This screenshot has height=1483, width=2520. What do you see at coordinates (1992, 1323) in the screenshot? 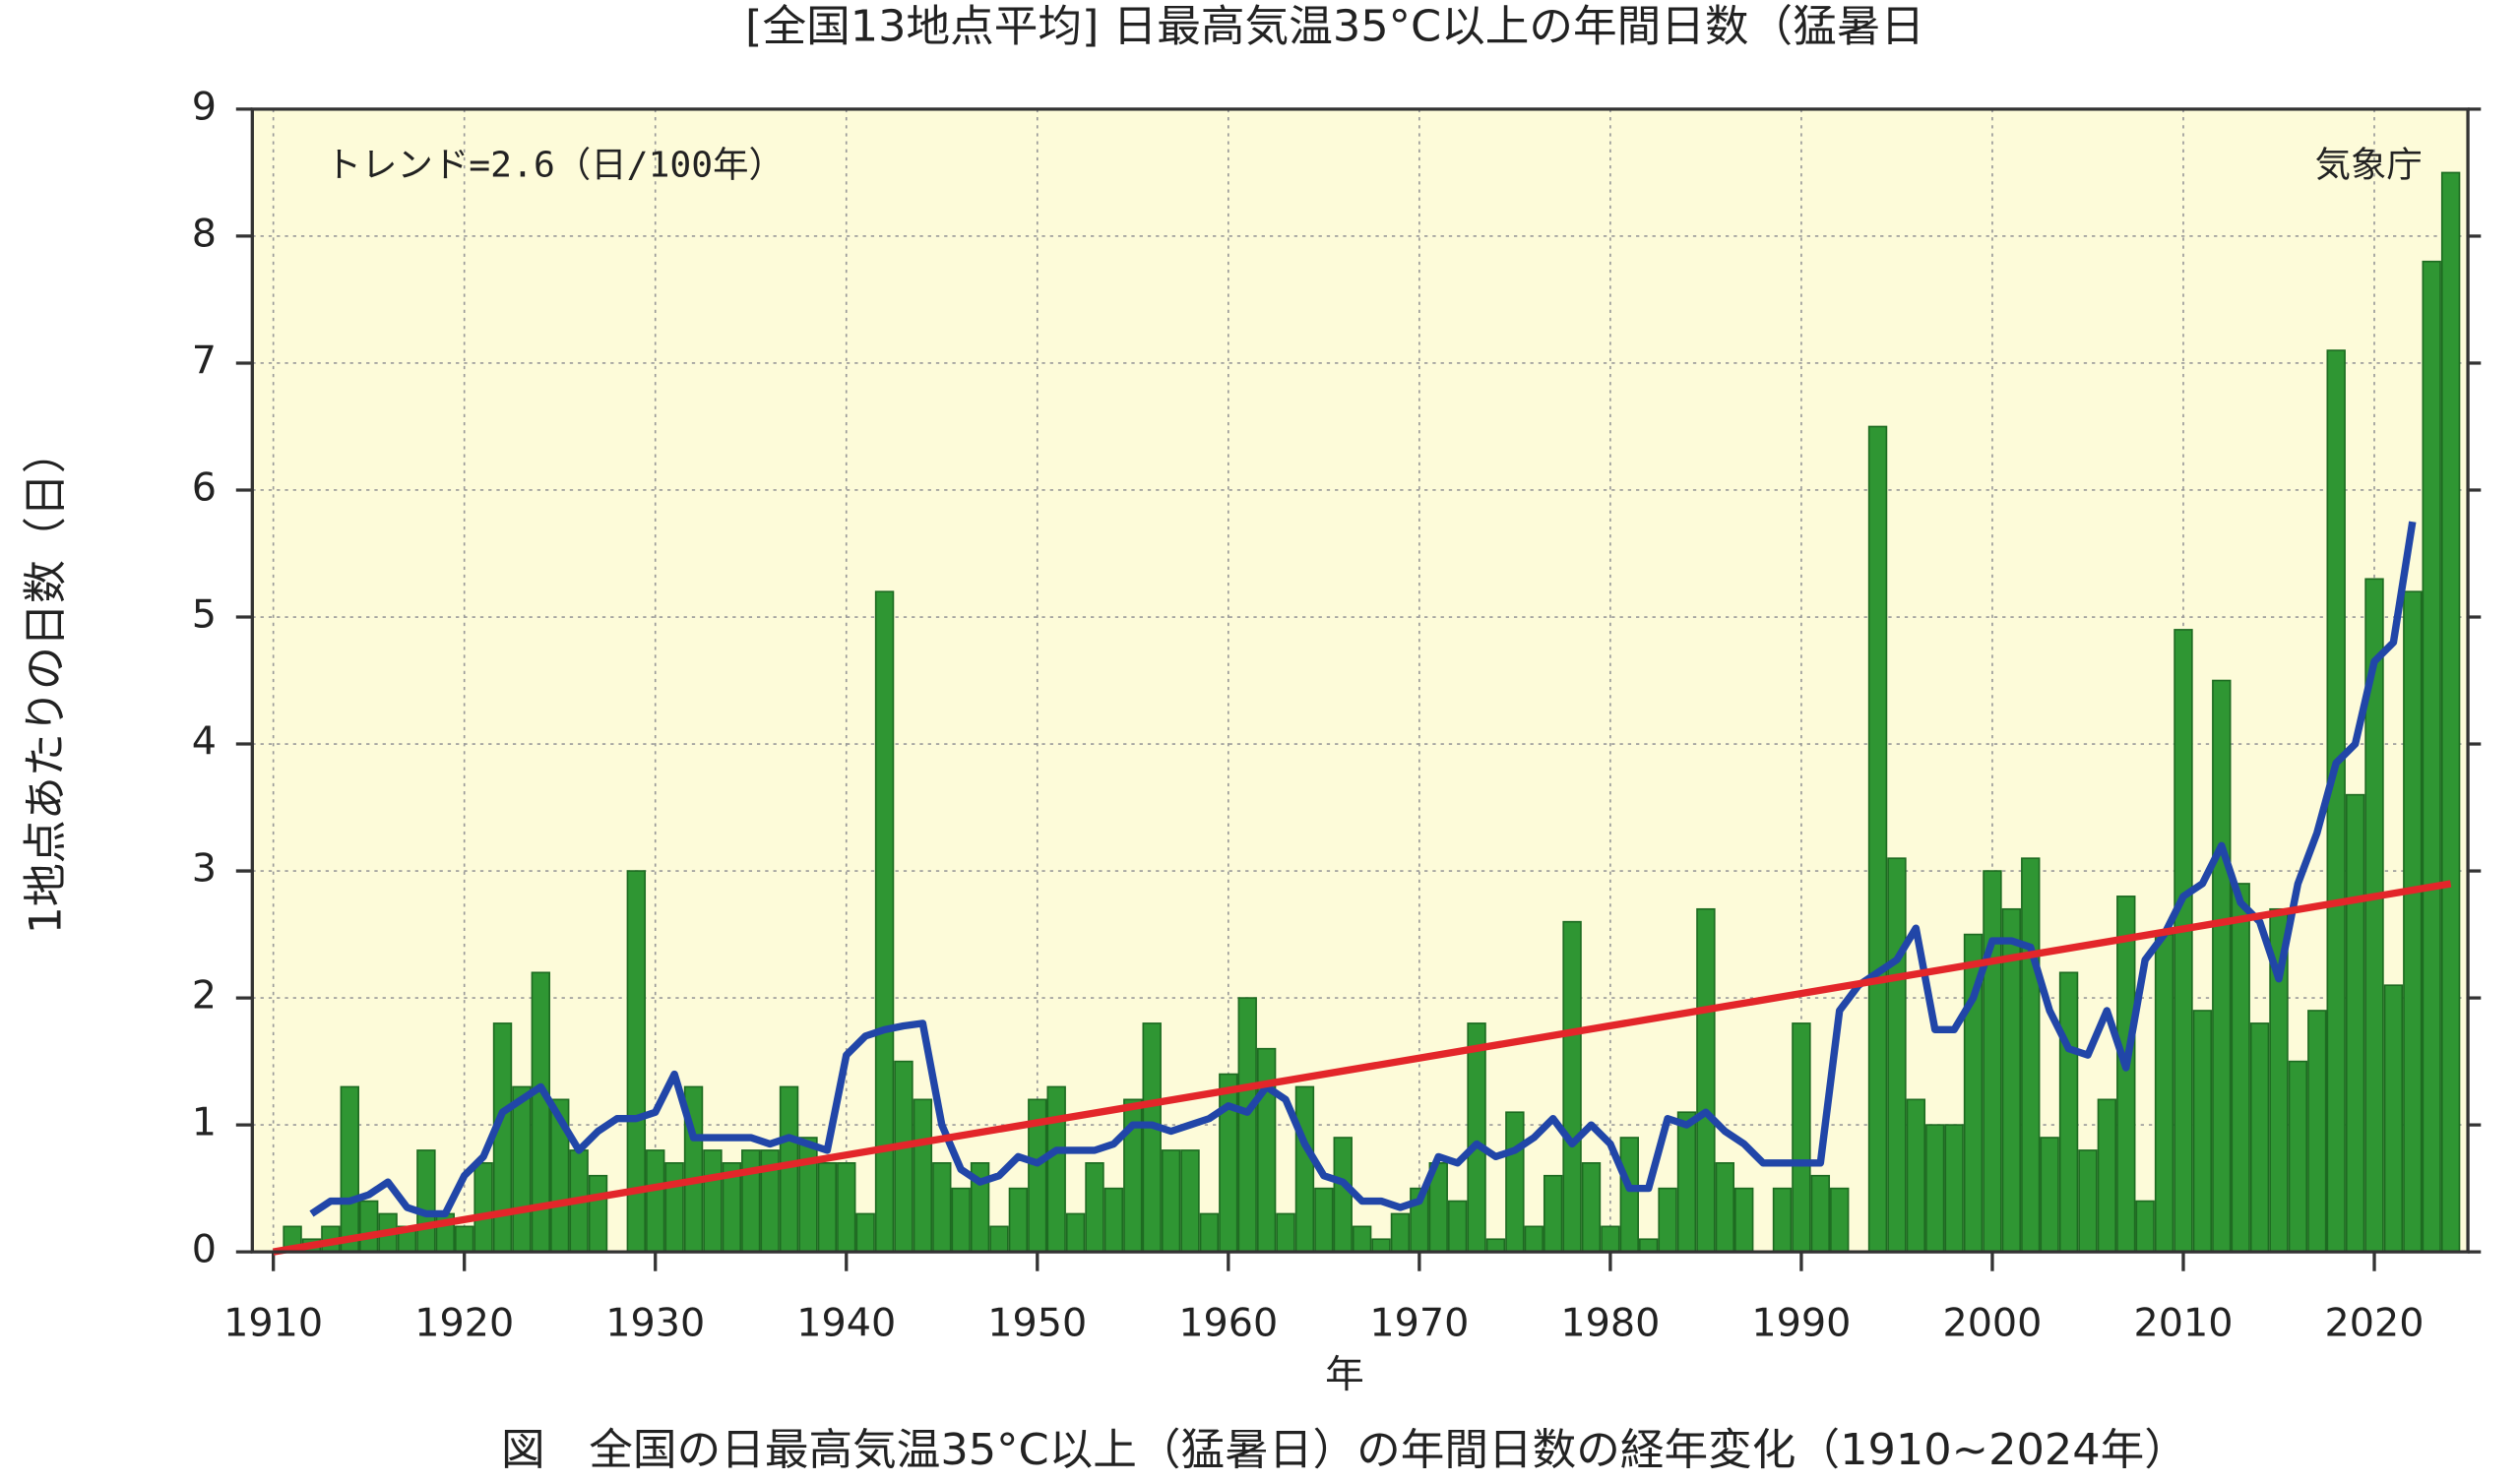
I see `x-tick-label: 2000` at bounding box center [1992, 1323].